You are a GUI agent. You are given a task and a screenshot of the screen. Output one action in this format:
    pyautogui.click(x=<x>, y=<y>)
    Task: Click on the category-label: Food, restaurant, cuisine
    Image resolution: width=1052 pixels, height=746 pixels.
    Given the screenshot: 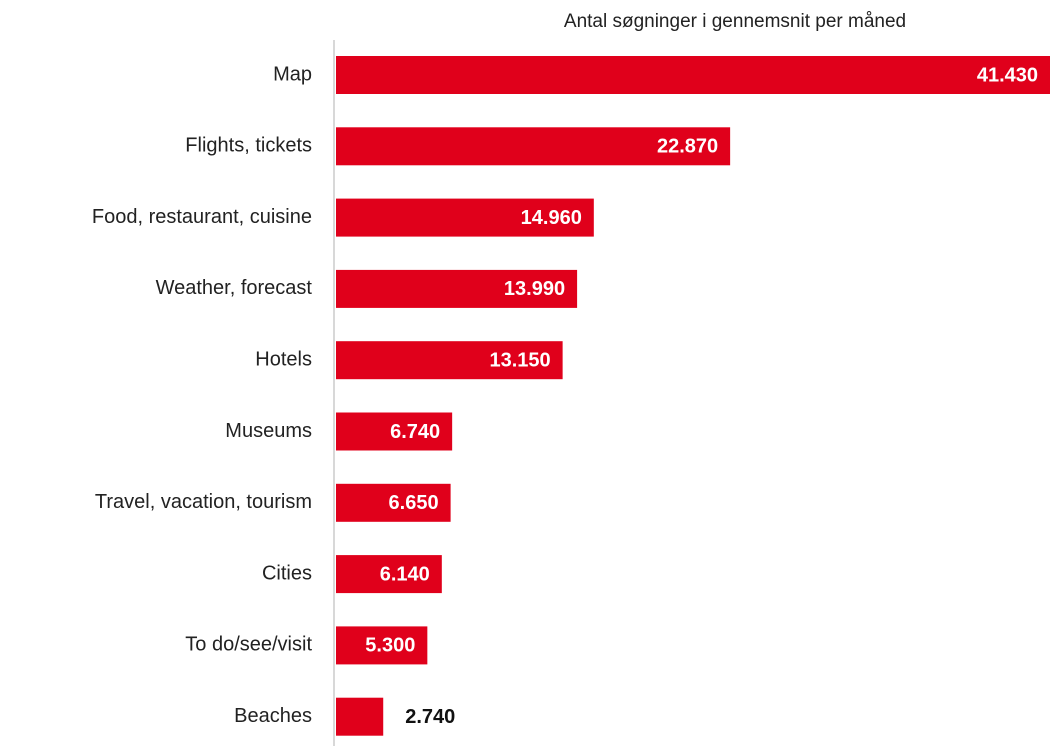 What is the action you would take?
    pyautogui.click(x=202, y=217)
    